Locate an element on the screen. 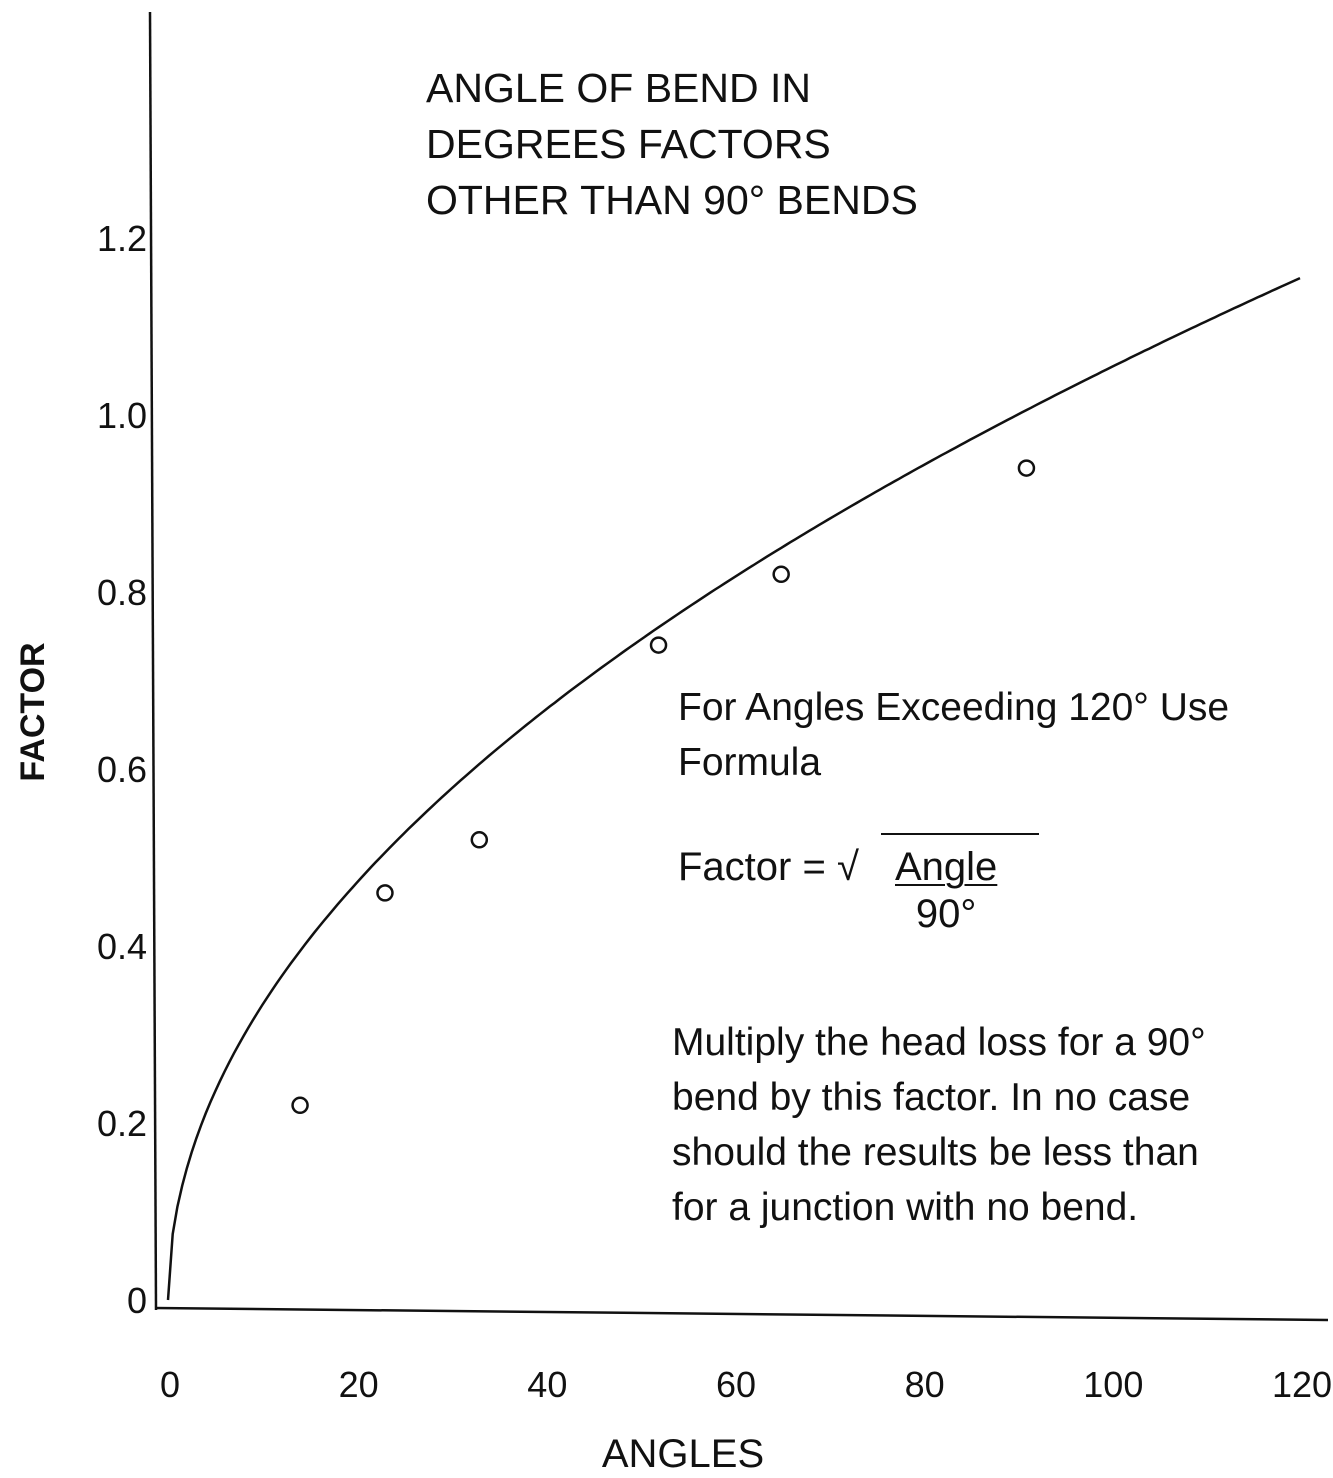  note-line: Formula is located at coordinates (750, 762).